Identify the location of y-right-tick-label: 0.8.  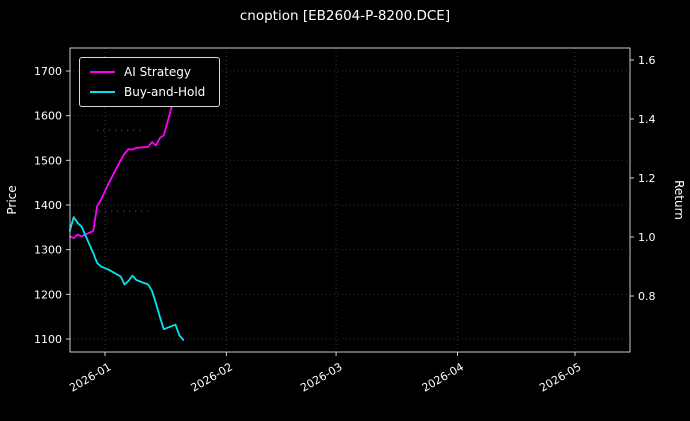
(647, 296).